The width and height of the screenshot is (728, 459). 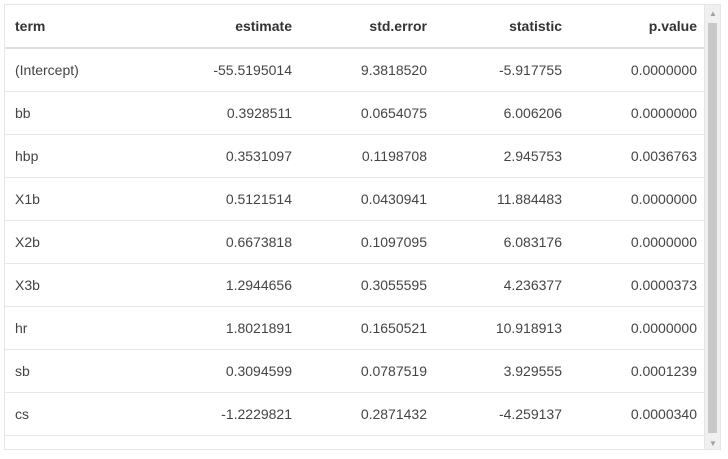 What do you see at coordinates (70, 27) in the screenshot?
I see `column-header-term: term` at bounding box center [70, 27].